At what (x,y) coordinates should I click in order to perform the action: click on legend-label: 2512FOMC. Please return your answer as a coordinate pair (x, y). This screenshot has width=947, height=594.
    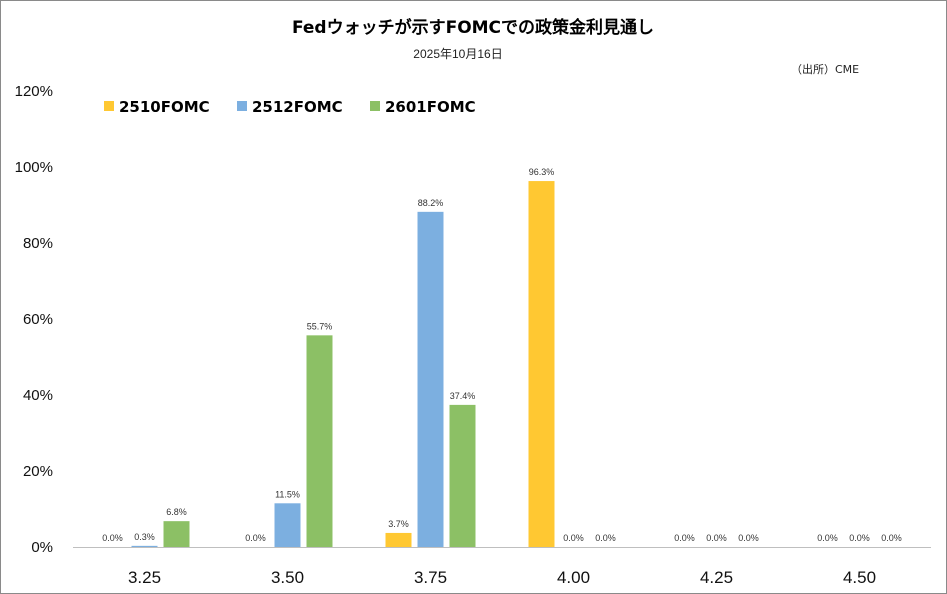
    Looking at the image, I should click on (297, 107).